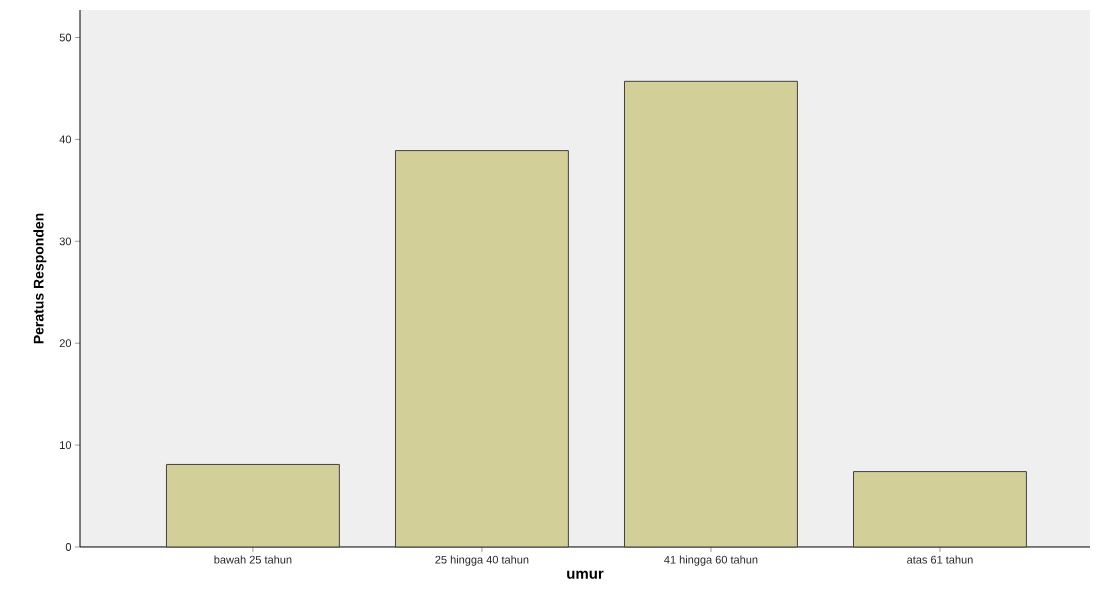 The width and height of the screenshot is (1108, 602). I want to click on x-tick-label: 41 hingga 60 tahun, so click(711, 560).